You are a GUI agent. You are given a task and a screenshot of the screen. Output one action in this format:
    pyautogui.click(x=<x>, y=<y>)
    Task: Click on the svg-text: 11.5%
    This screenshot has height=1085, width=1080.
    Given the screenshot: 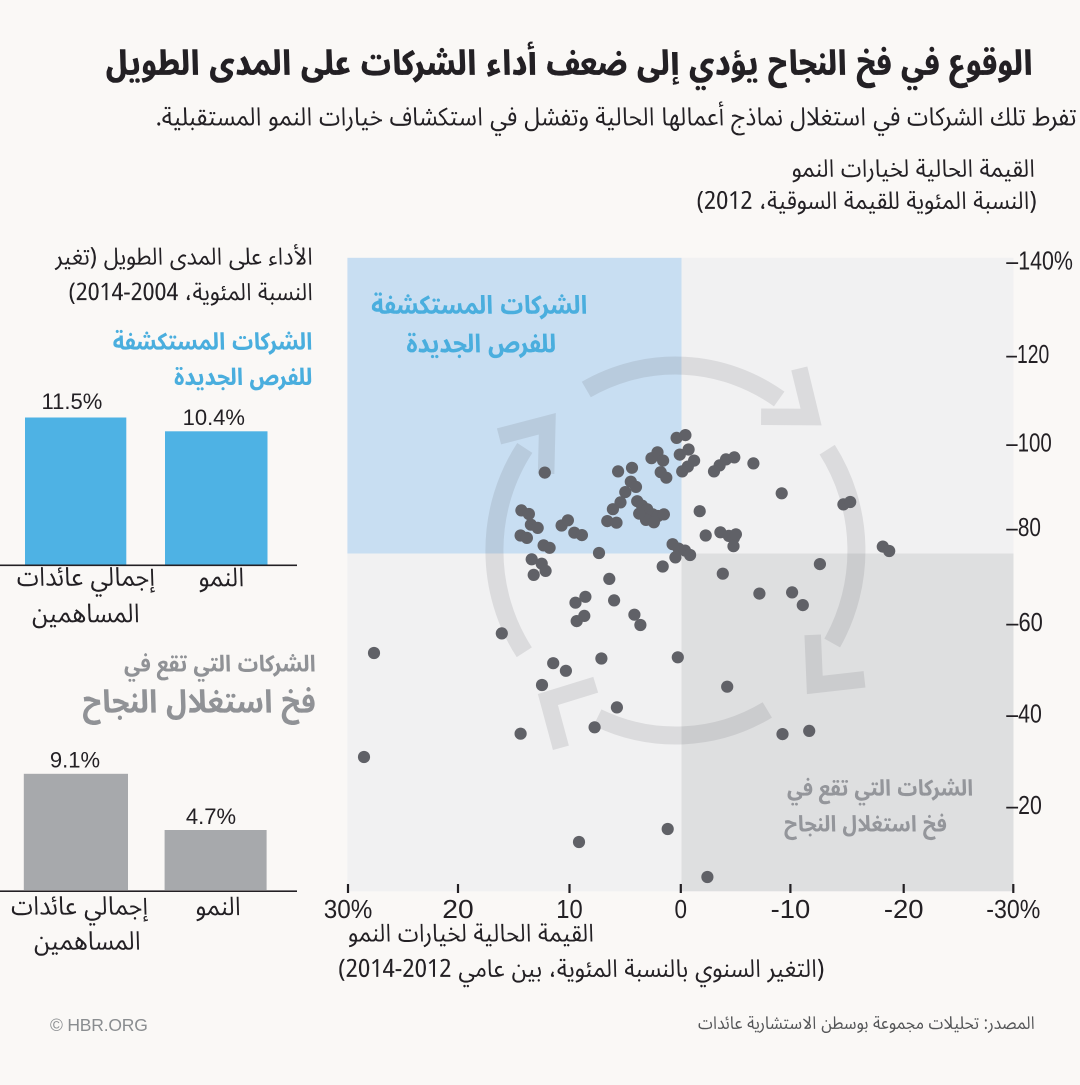 What is the action you would take?
    pyautogui.click(x=72, y=401)
    